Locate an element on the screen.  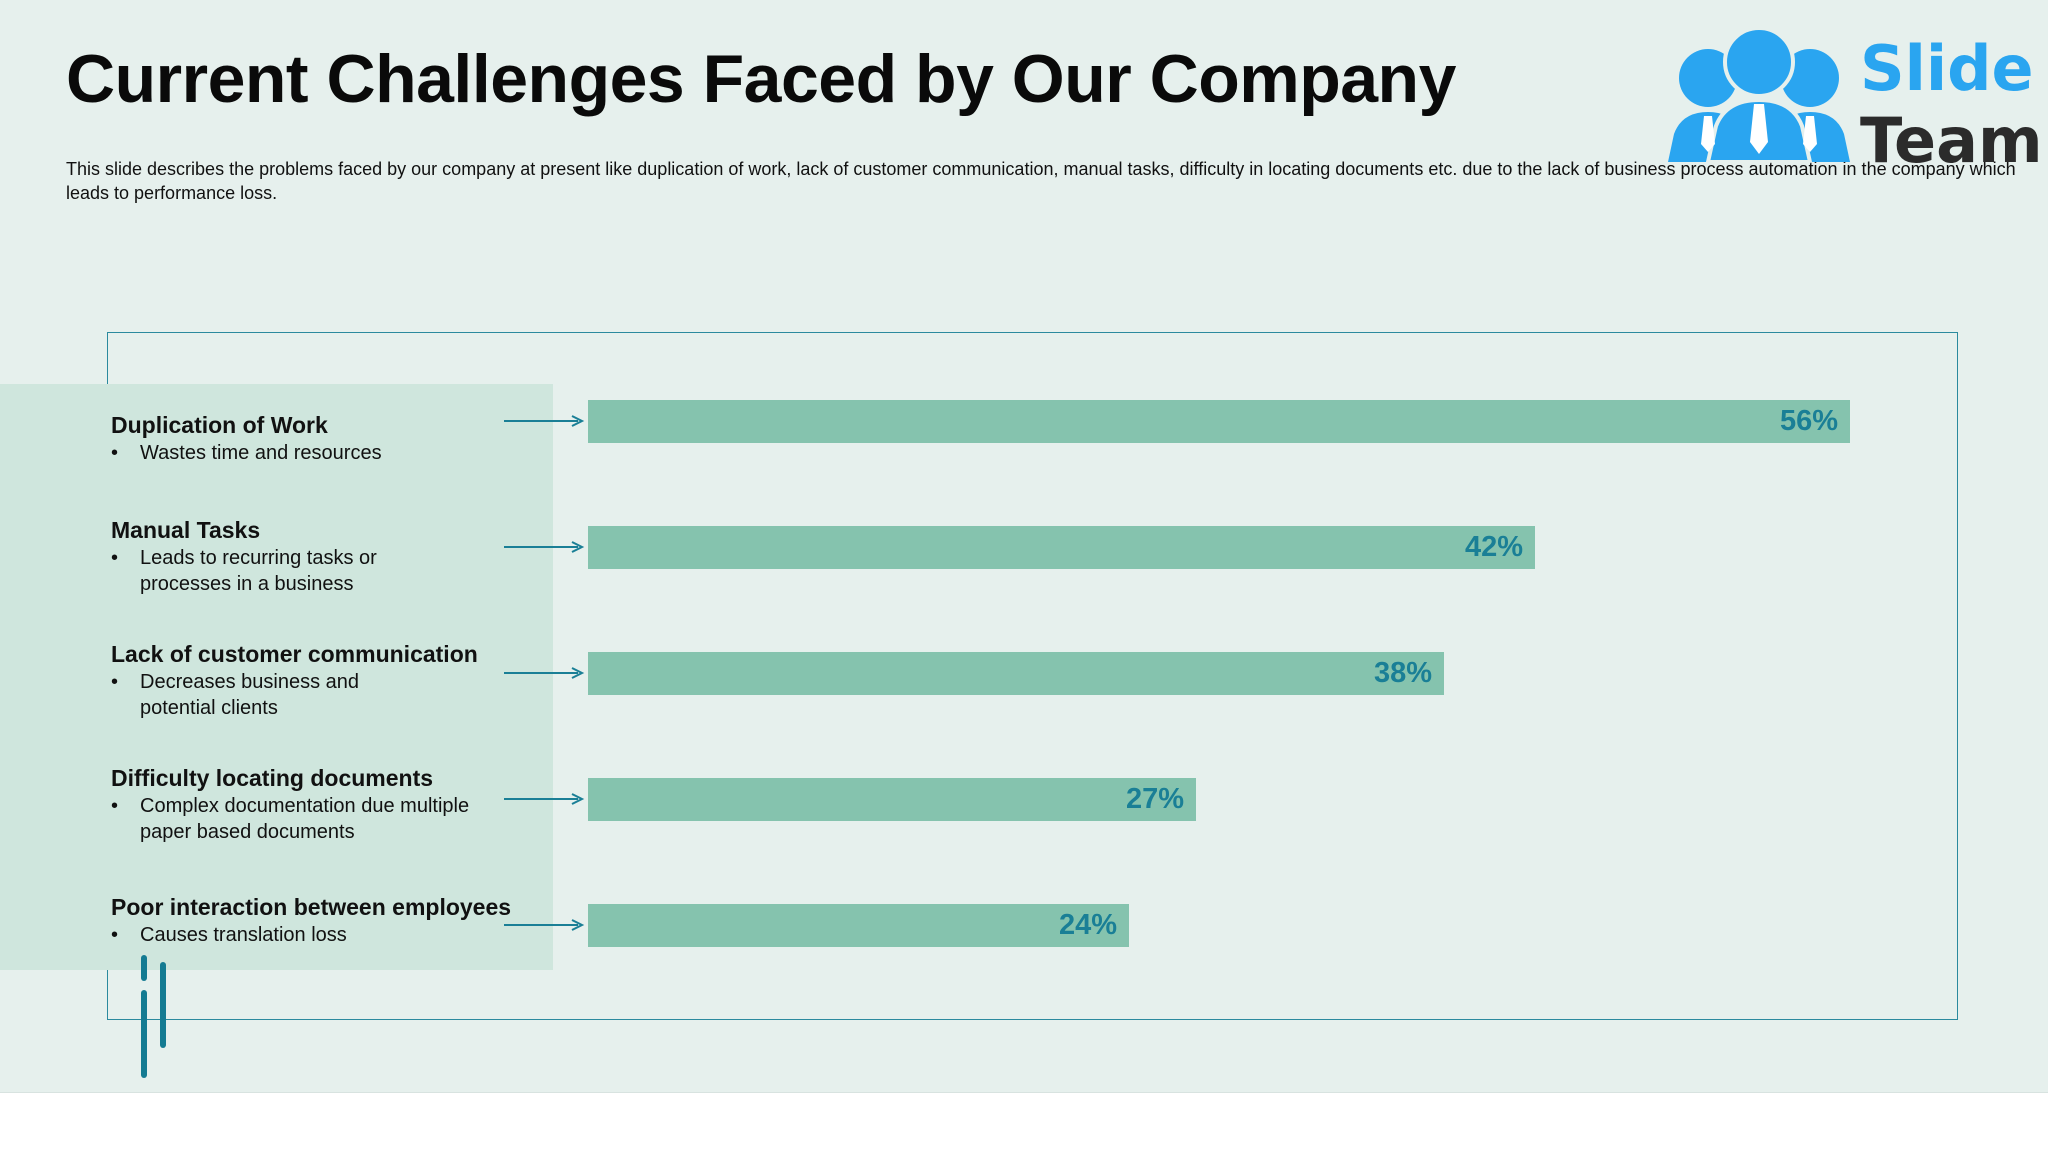
bar-value-label: 38% is located at coordinates (1402, 673).